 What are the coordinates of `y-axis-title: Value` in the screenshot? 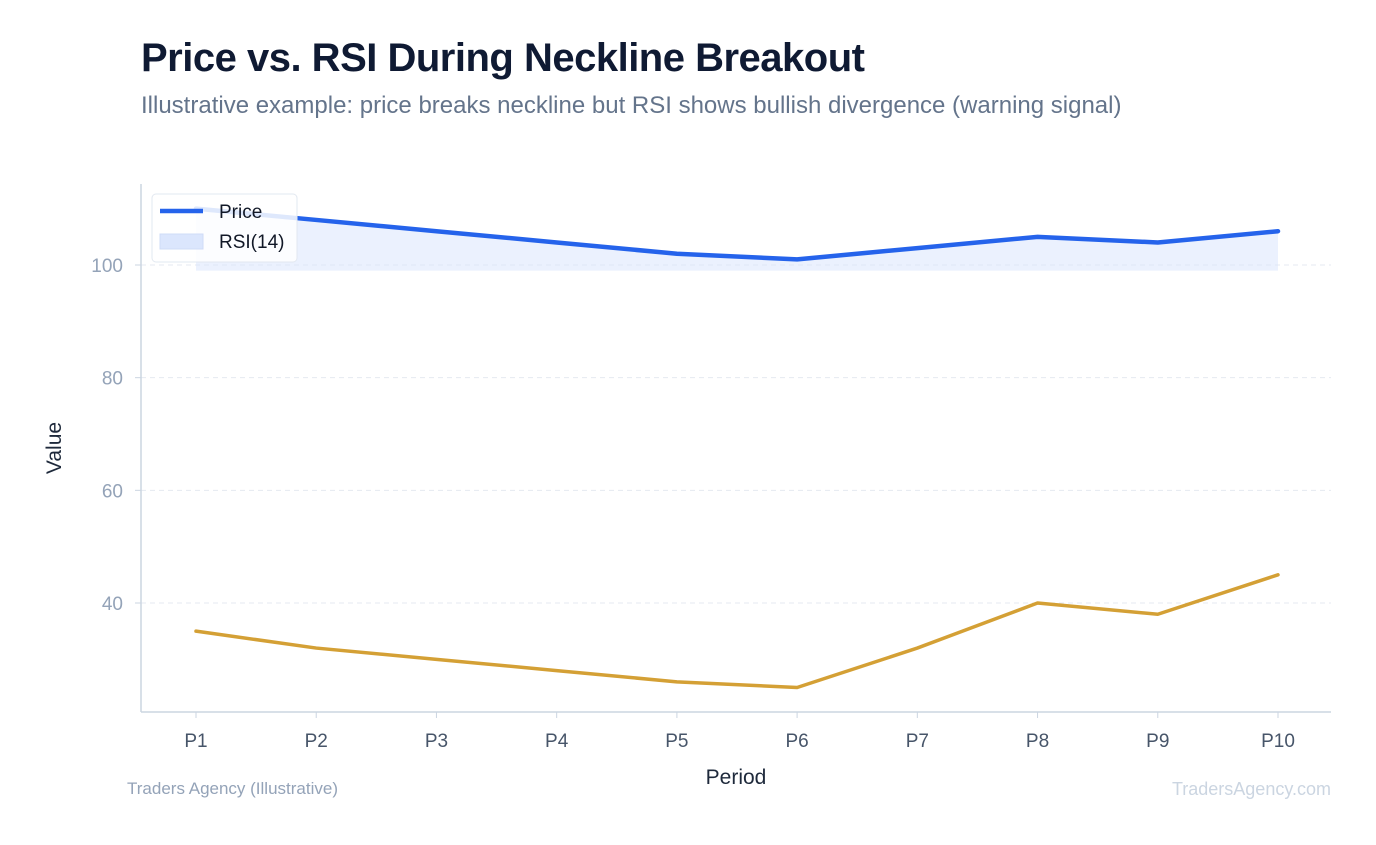 It's located at (54, 448).